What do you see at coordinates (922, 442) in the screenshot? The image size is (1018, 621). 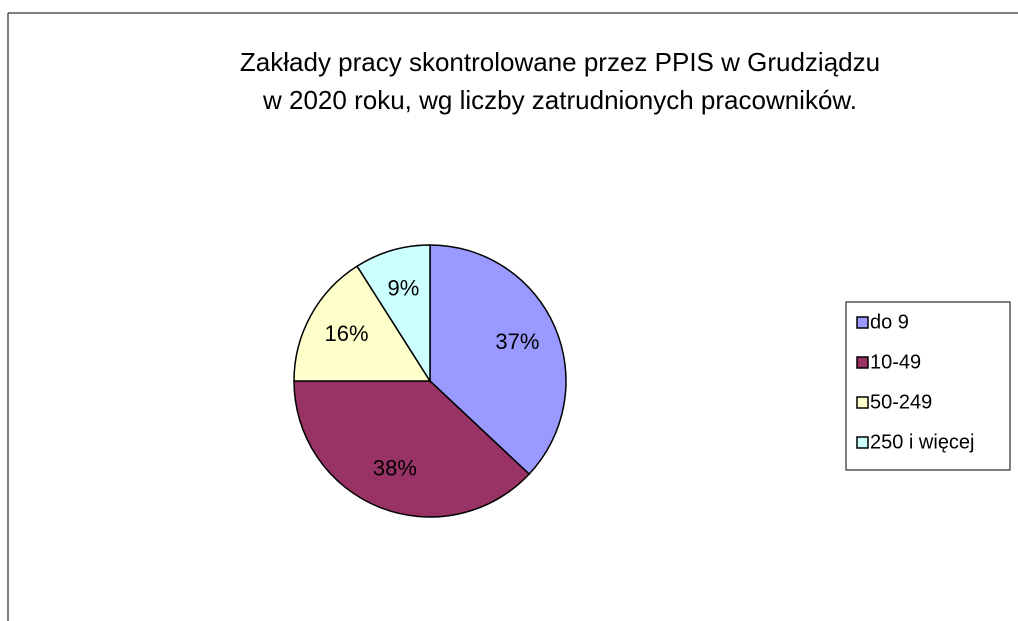 I see `legend-label: 250 i więcej` at bounding box center [922, 442].